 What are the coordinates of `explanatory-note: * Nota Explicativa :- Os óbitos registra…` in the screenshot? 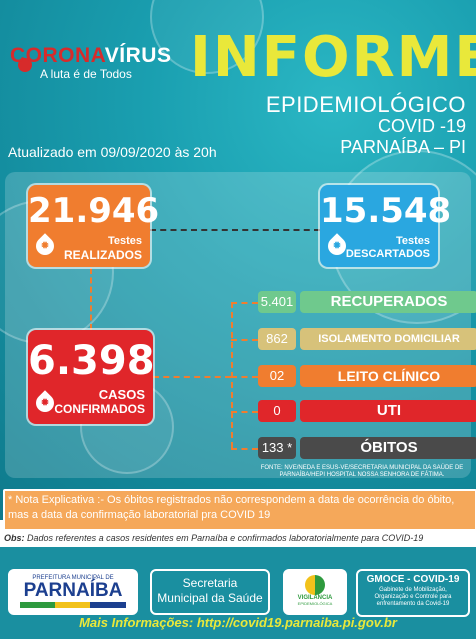 It's located at (239, 510).